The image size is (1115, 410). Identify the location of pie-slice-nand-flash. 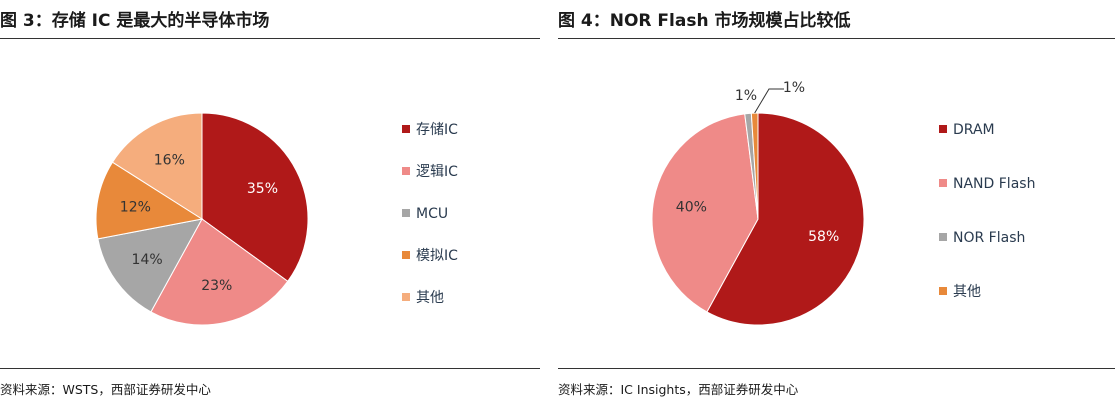
(705, 213).